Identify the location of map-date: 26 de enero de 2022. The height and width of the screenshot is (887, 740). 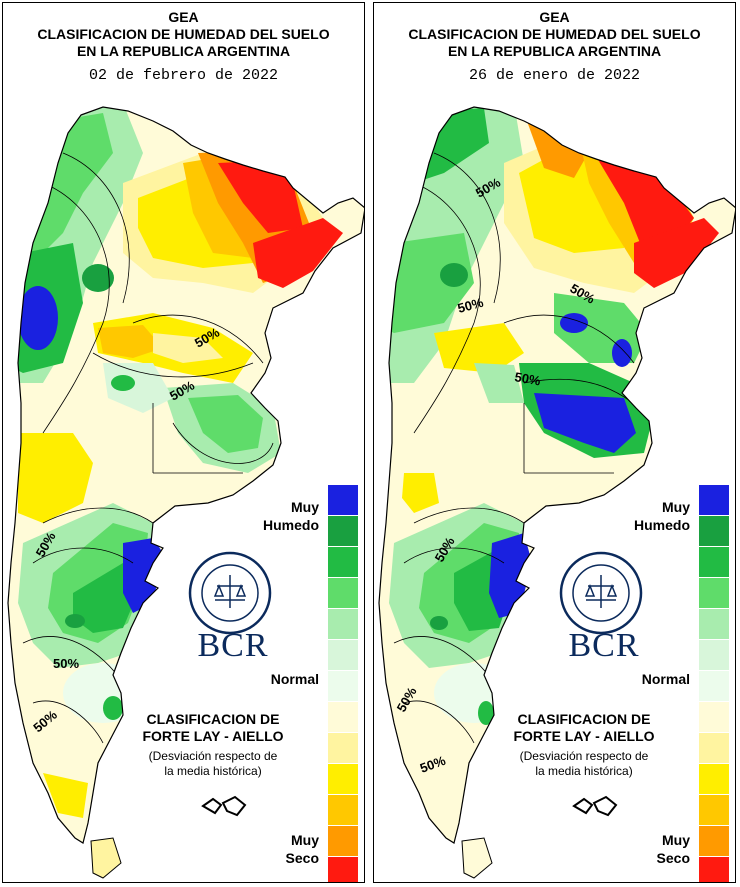
(554, 75).